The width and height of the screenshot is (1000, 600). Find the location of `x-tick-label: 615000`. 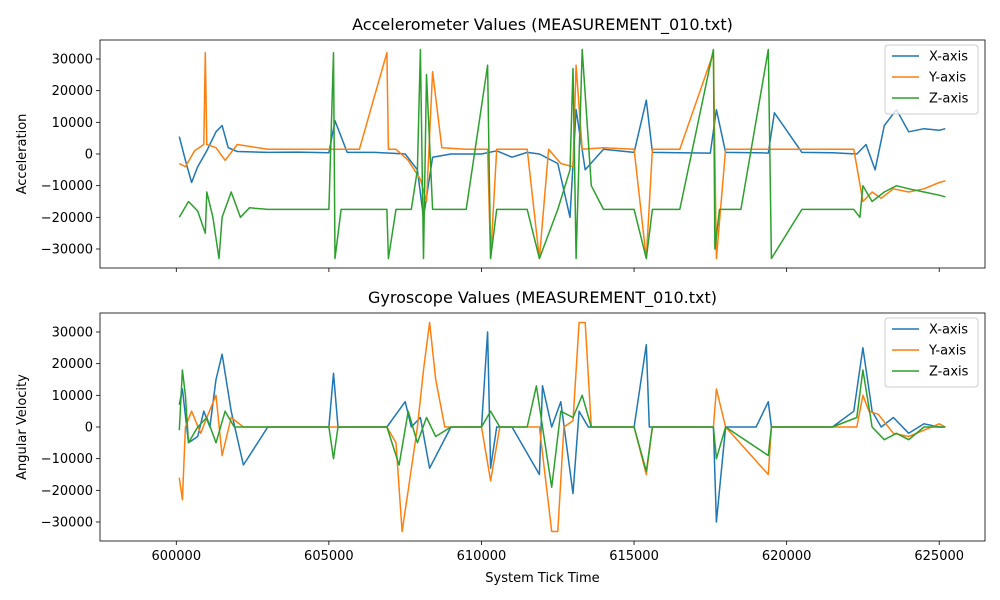

x-tick-label: 615000 is located at coordinates (634, 556).